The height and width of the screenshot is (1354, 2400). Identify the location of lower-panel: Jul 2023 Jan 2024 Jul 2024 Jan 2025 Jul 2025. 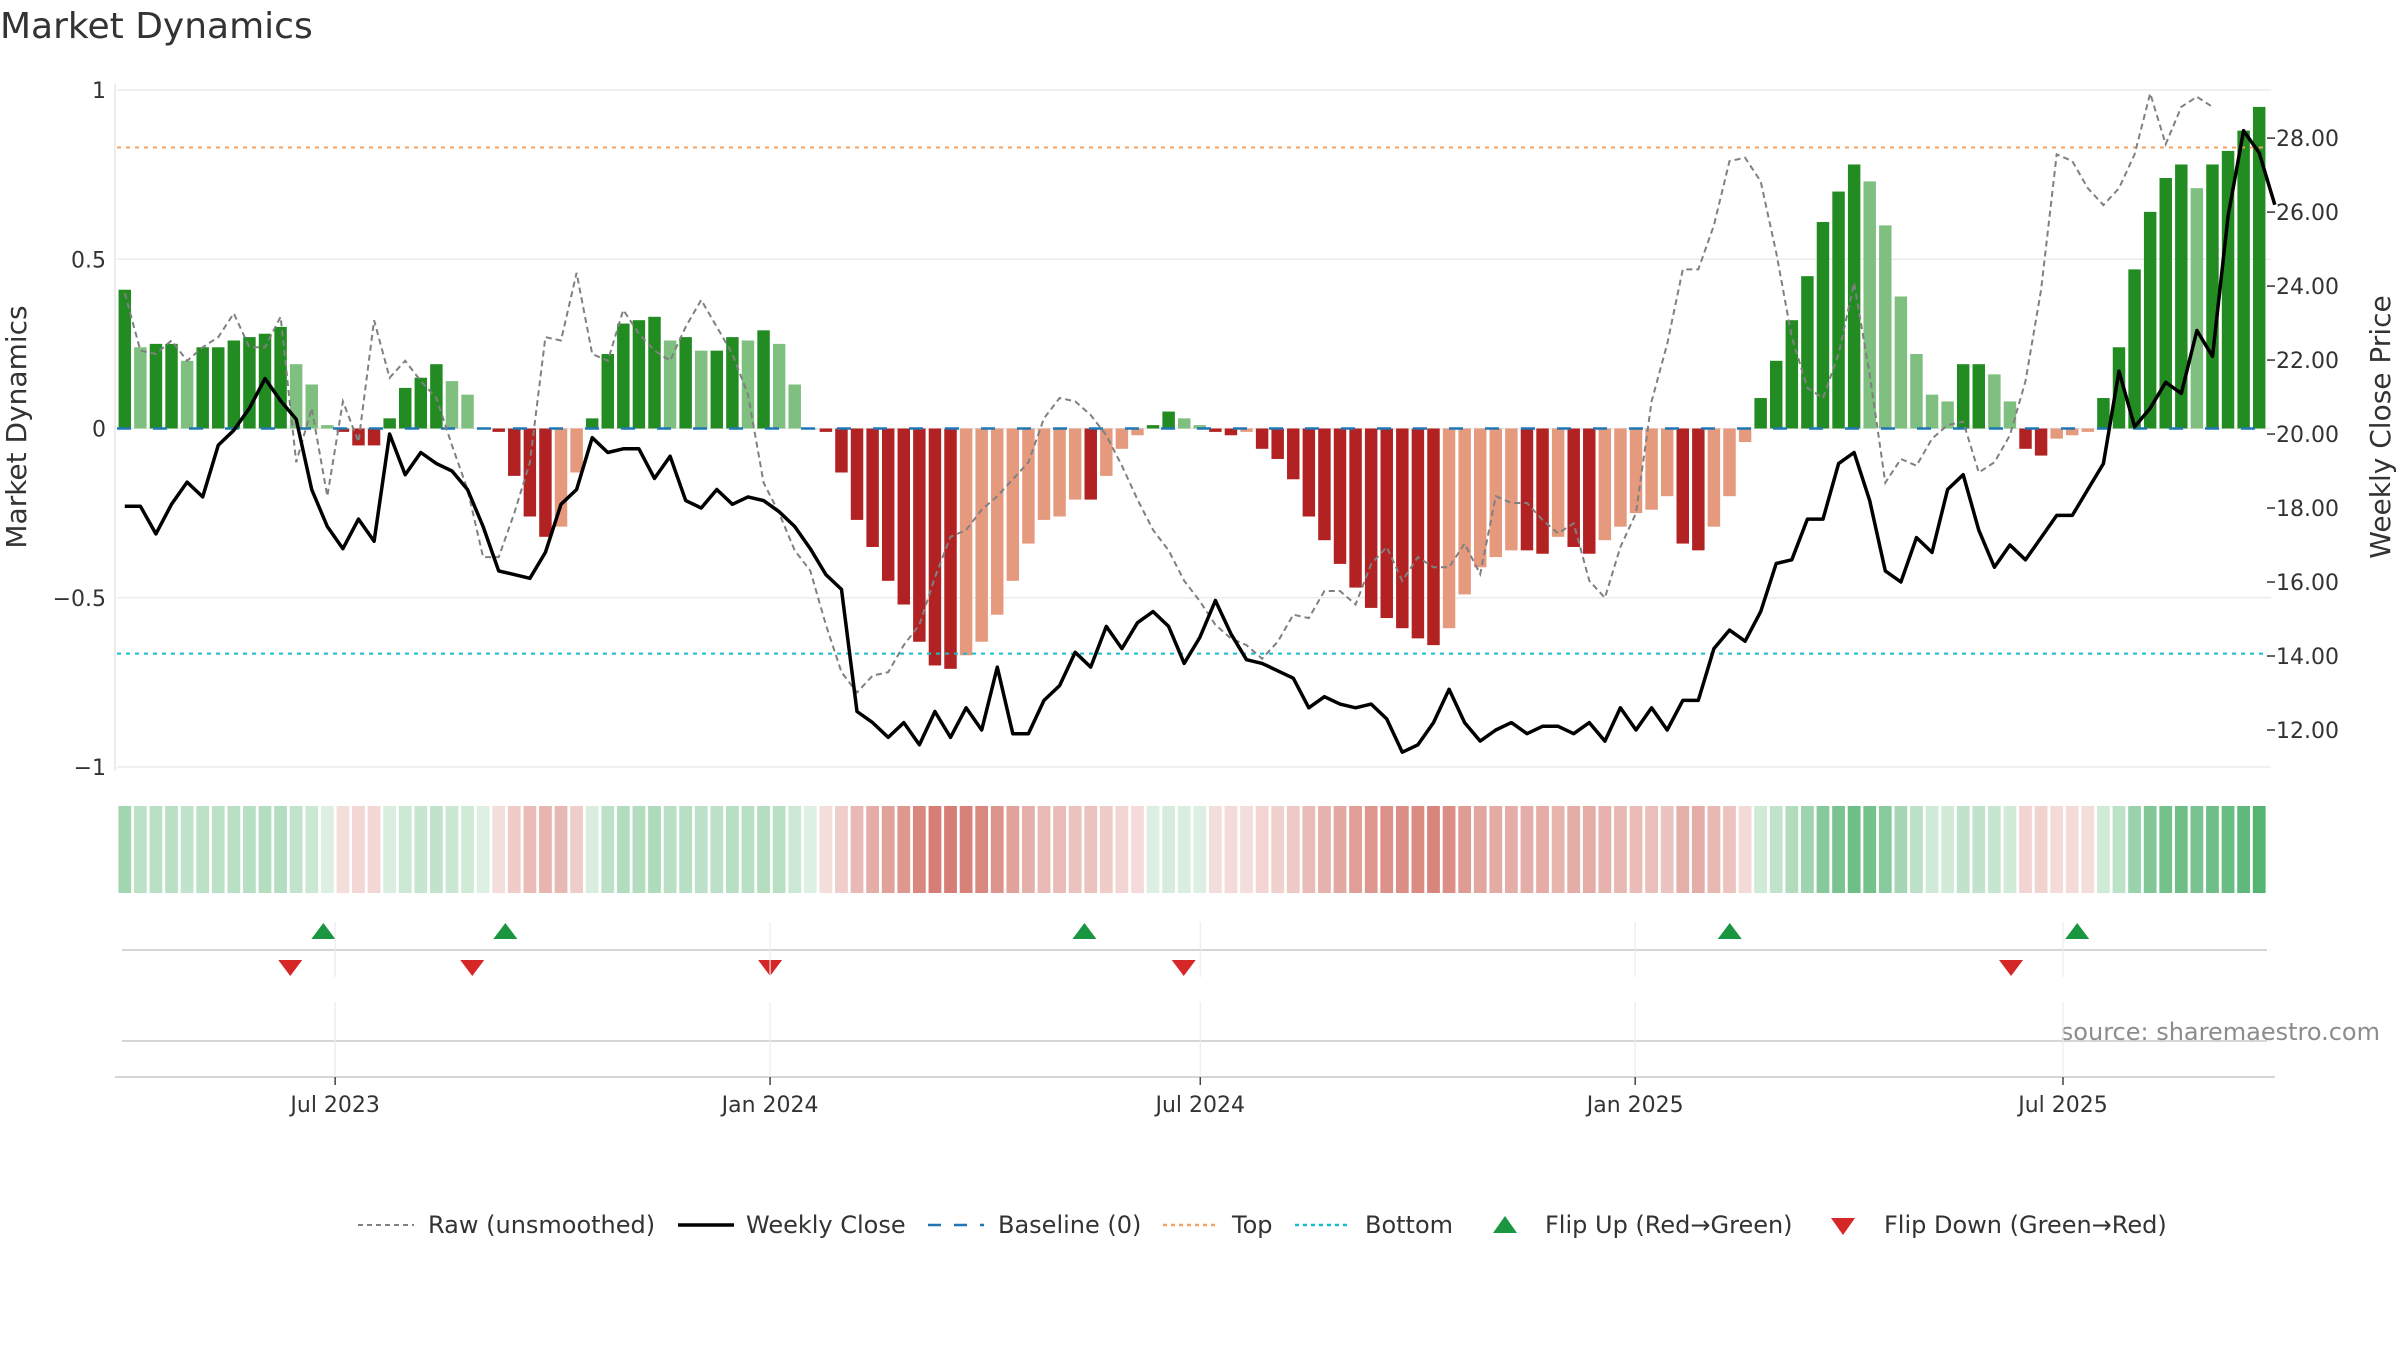
(1195, 1020).